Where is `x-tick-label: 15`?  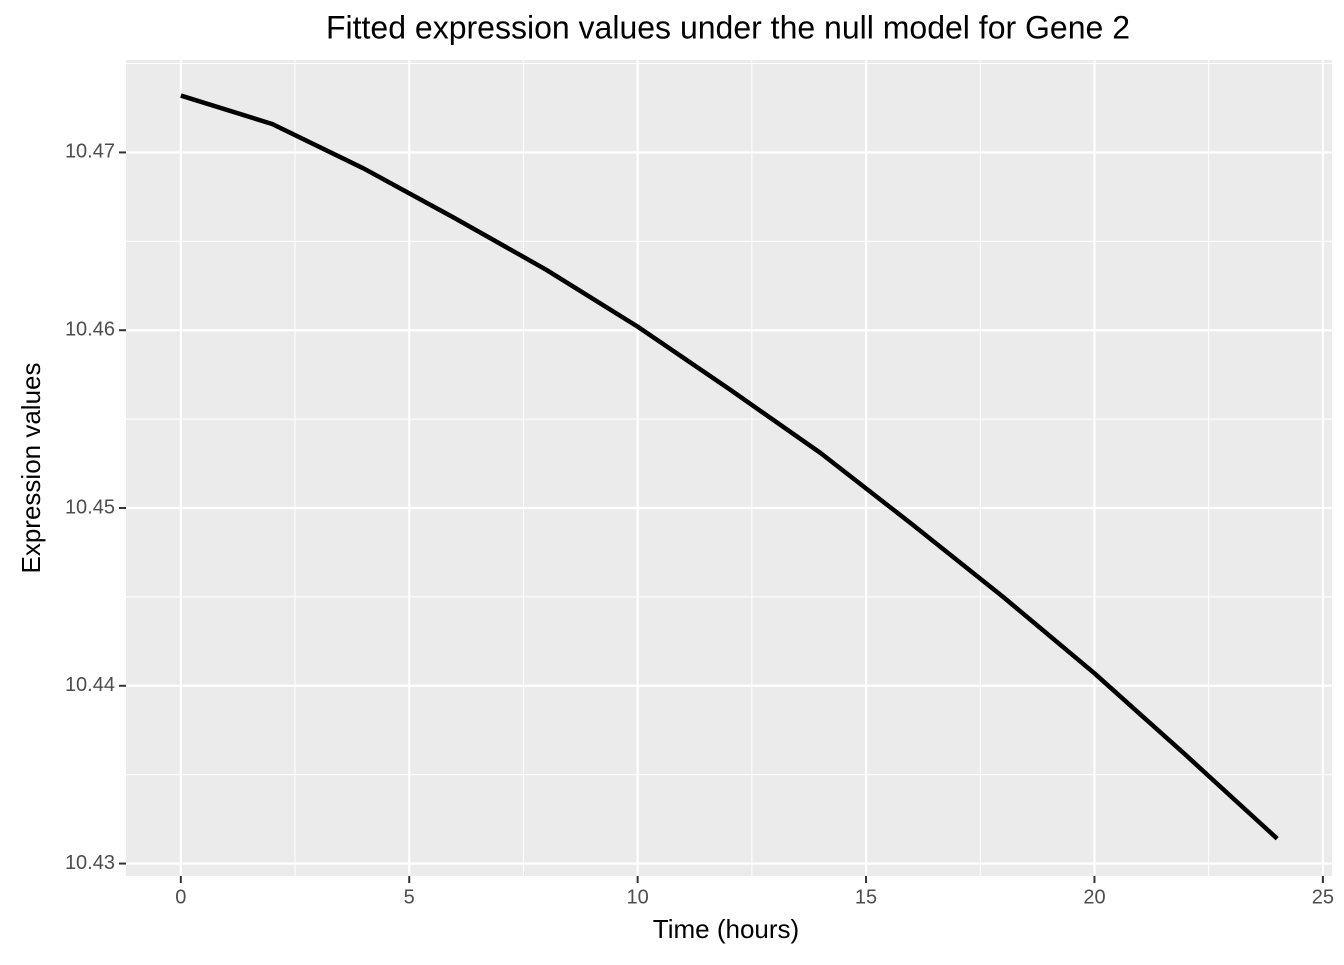
x-tick-label: 15 is located at coordinates (866, 897).